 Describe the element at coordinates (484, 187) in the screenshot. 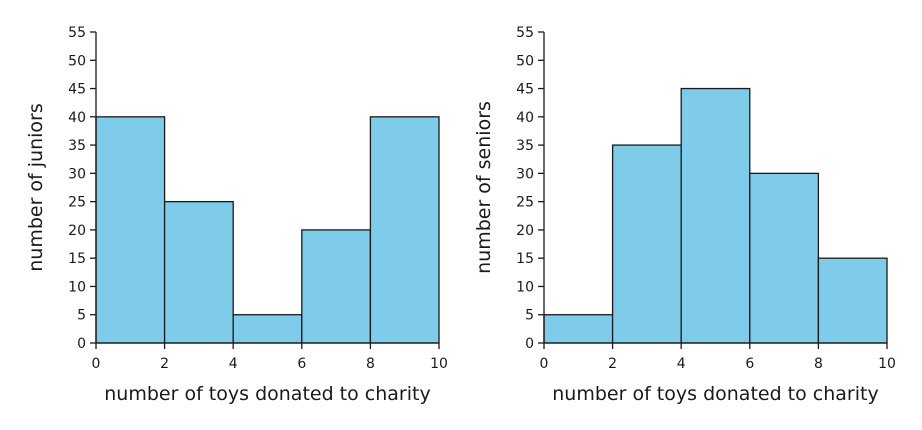

I see `y-axis-label: number of seniors` at that location.